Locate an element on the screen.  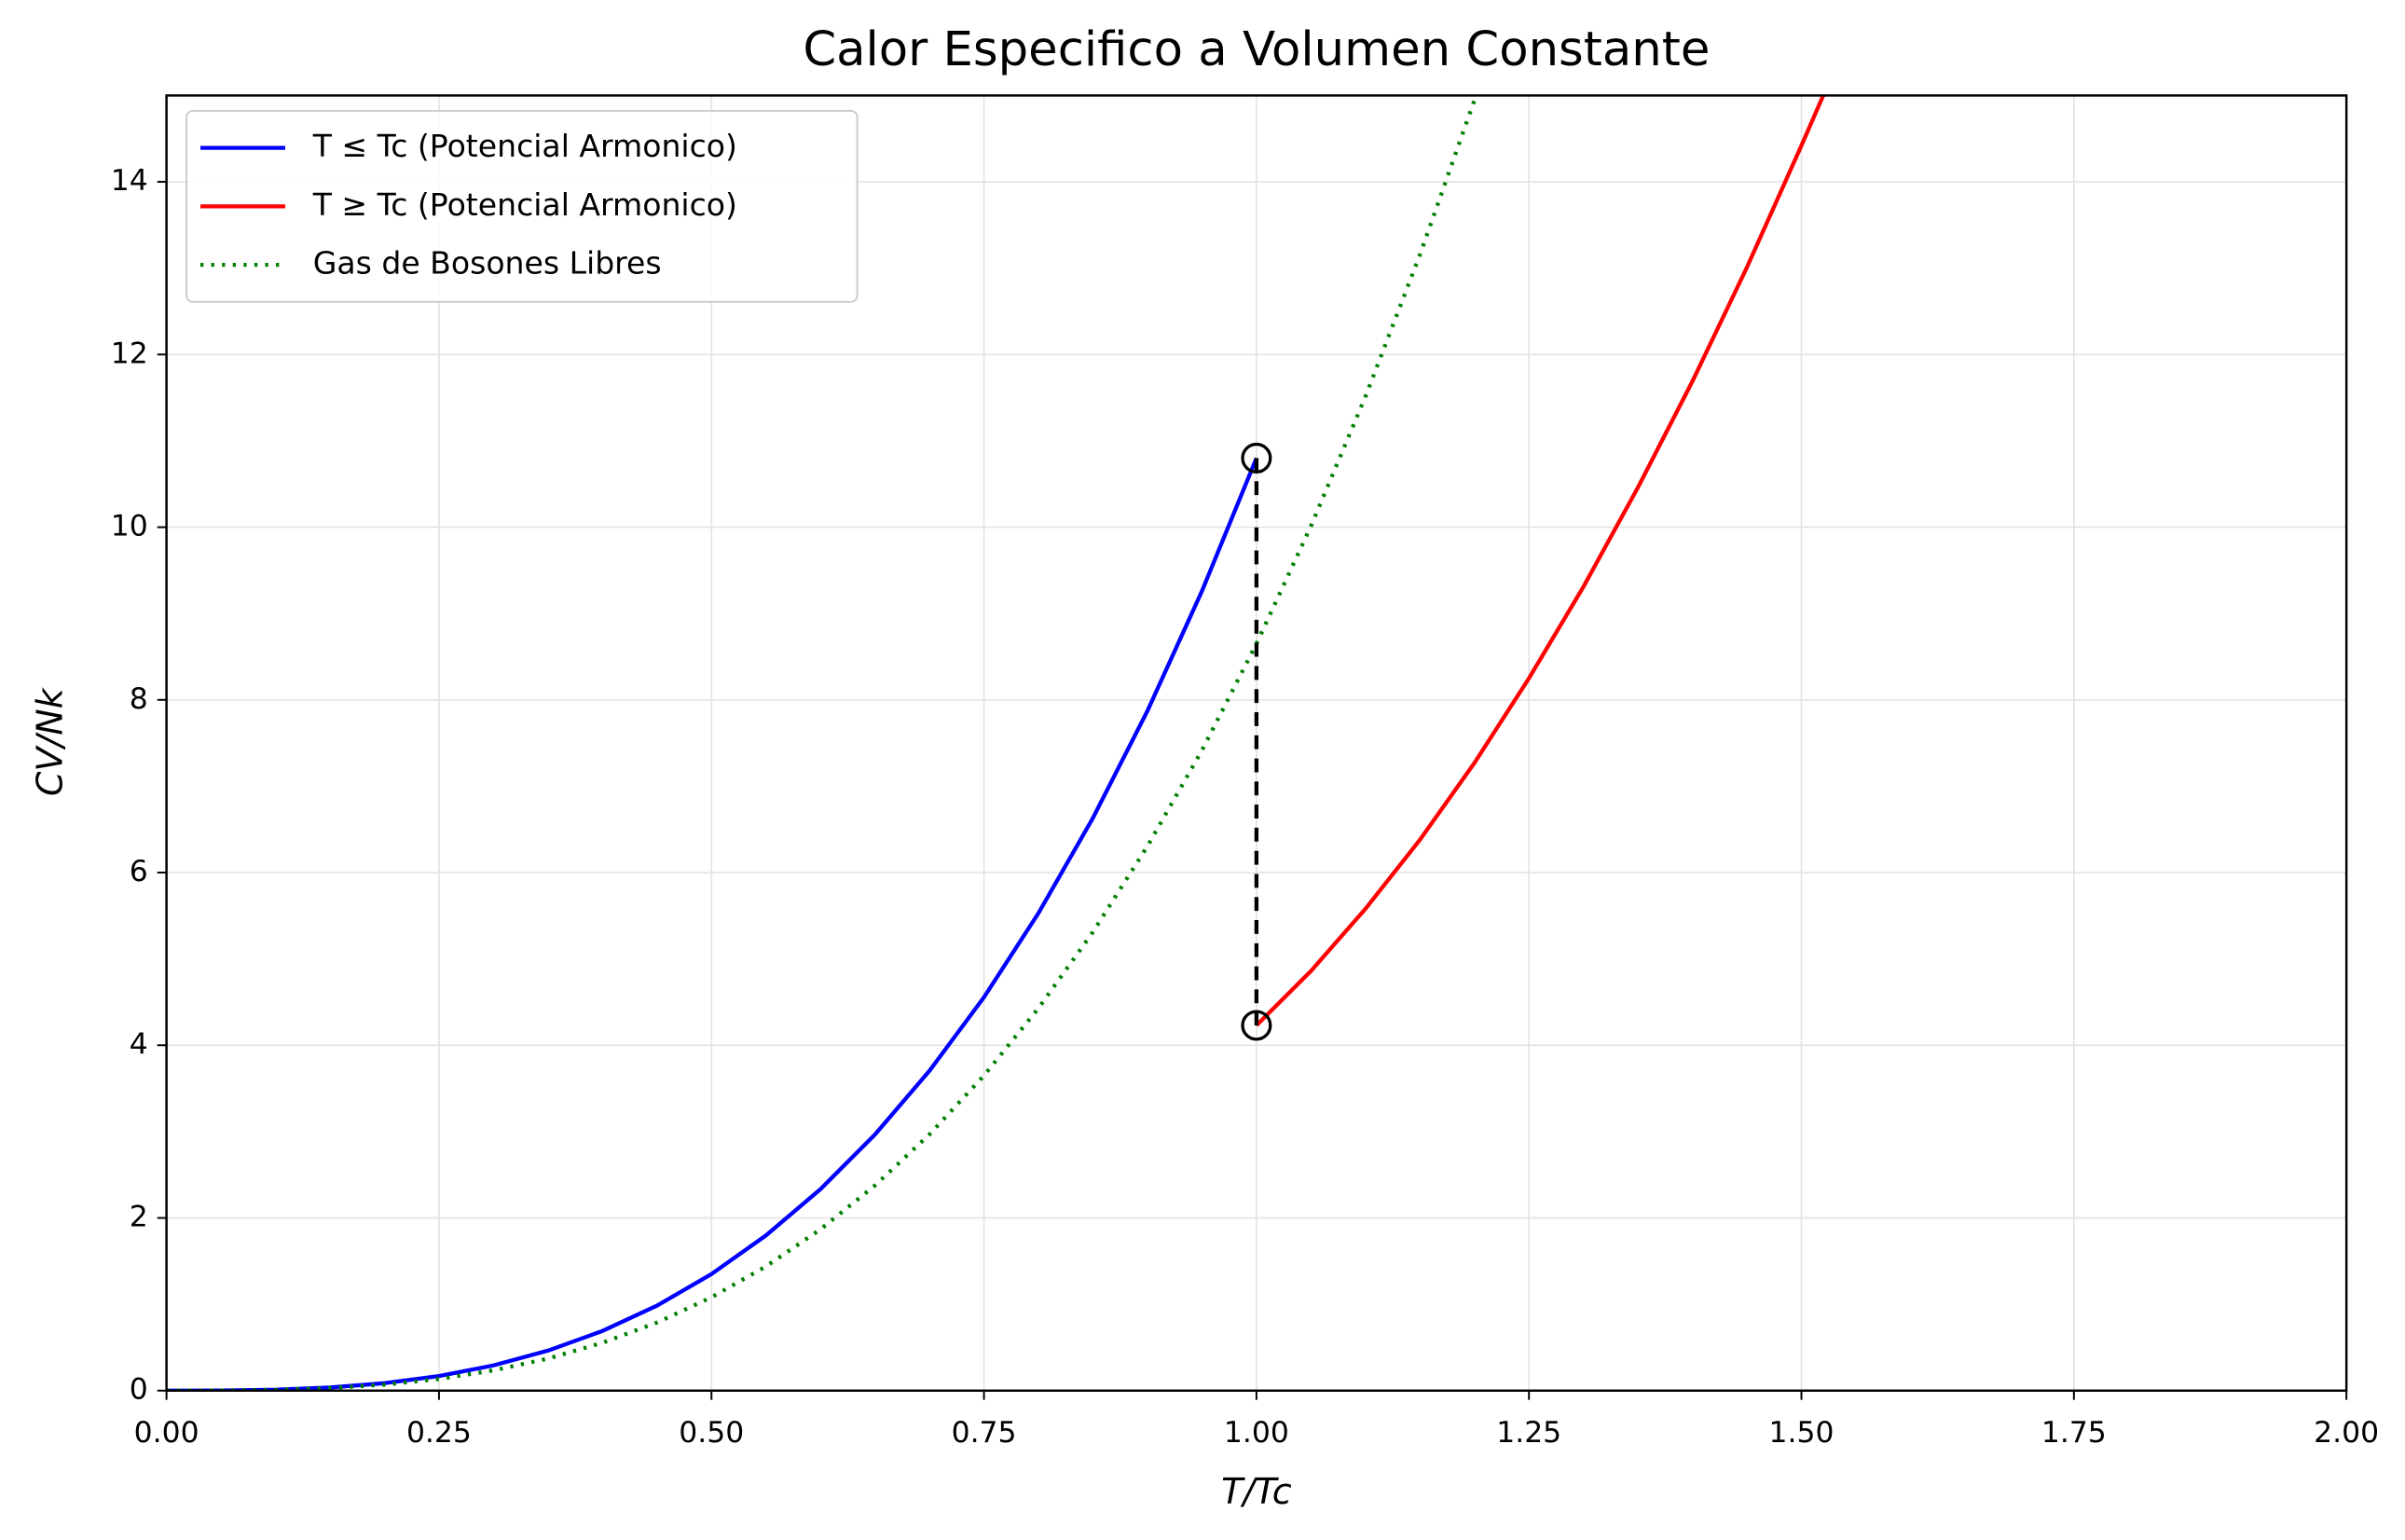
y-tick-label: 14 is located at coordinates (129, 181).